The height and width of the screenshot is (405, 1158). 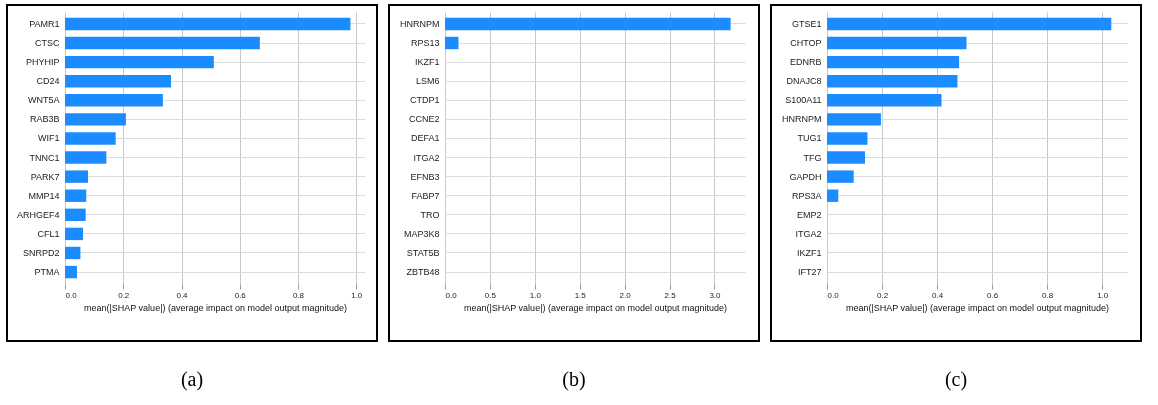 I want to click on y-tick-label: FABP7, so click(x=425, y=195).